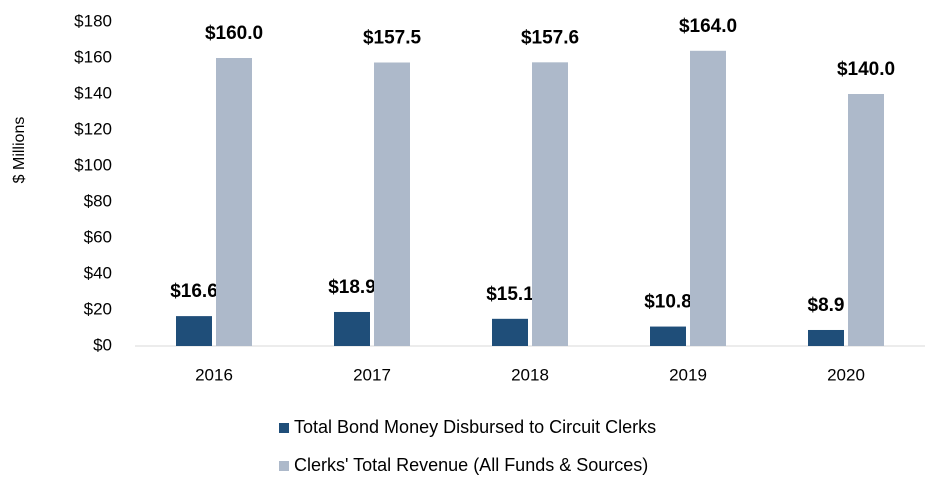 This screenshot has height=481, width=925. Describe the element at coordinates (352, 287) in the screenshot. I see `value-label: $18.9` at that location.